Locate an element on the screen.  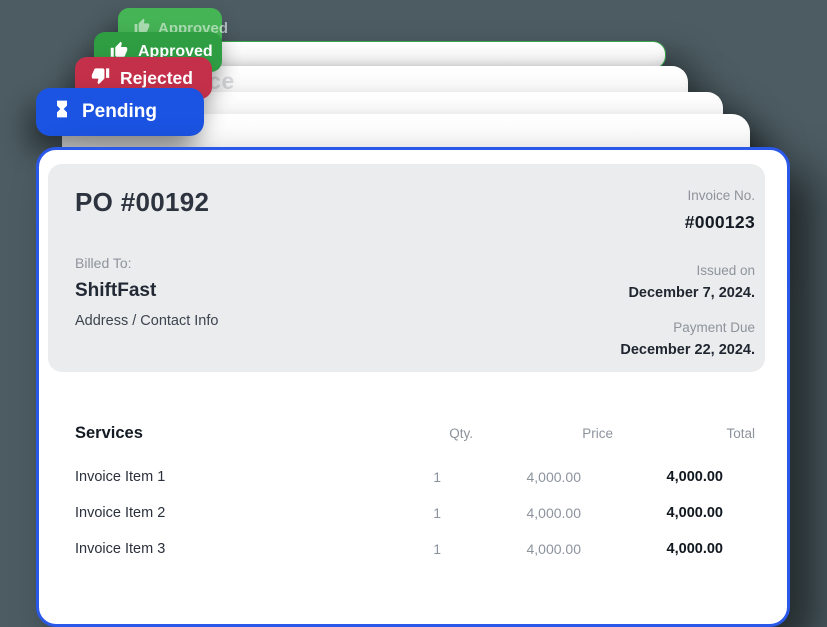
table-row: Invoice Item 2 1 4,000.00 4,000.00 is located at coordinates (415, 513).